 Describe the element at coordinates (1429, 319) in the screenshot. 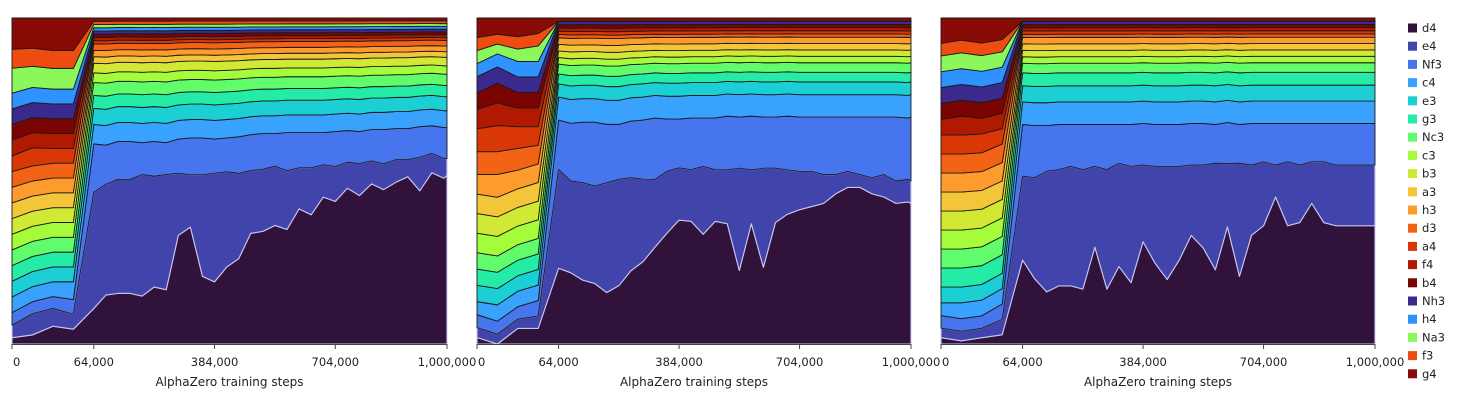

I see `legend-label: h4` at that location.